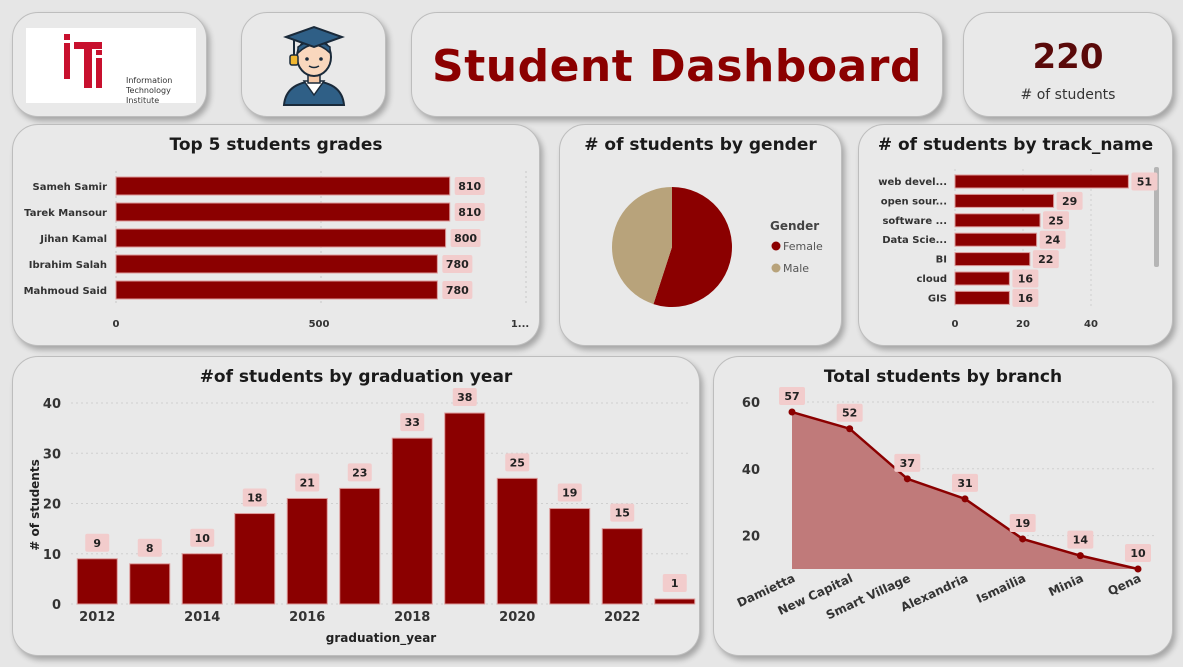 The image size is (1183, 667). Describe the element at coordinates (1026, 298) in the screenshot. I see `data-label: 16` at that location.